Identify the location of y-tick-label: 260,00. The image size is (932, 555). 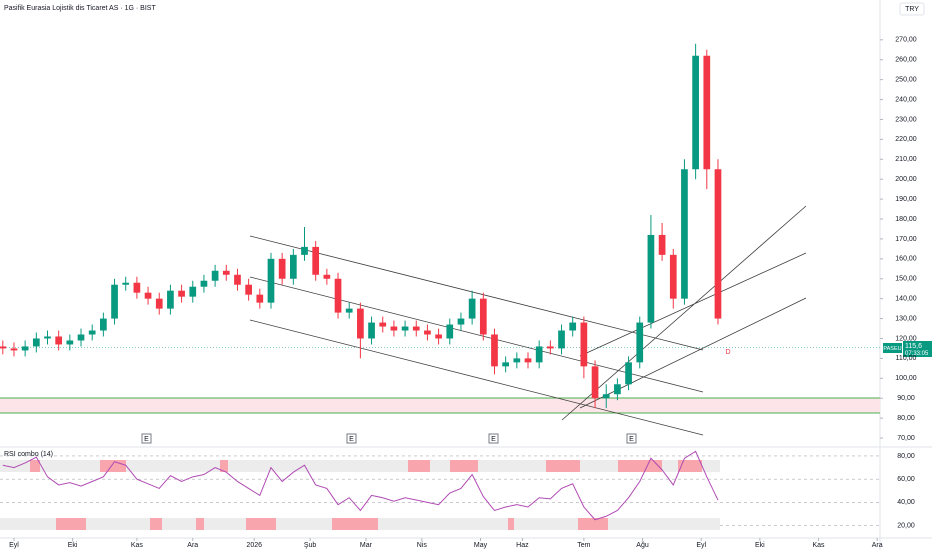
(906, 60).